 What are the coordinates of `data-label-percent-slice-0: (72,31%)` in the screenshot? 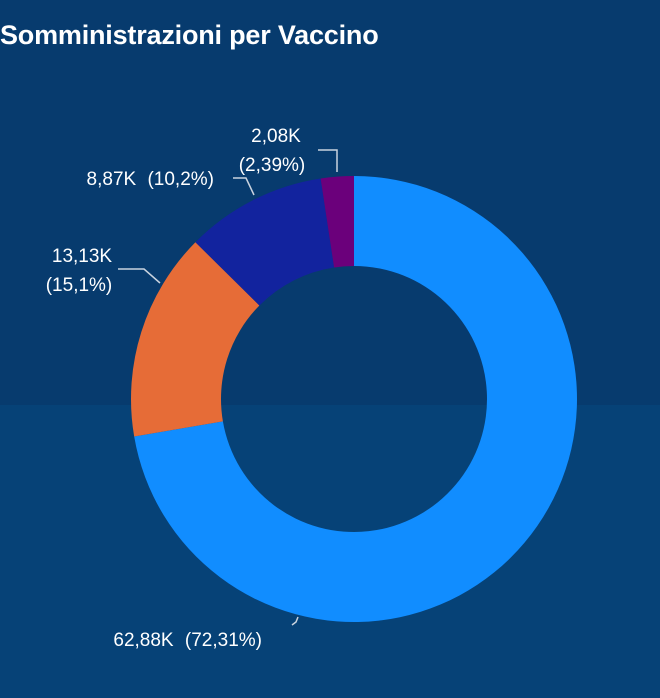 It's located at (223, 640).